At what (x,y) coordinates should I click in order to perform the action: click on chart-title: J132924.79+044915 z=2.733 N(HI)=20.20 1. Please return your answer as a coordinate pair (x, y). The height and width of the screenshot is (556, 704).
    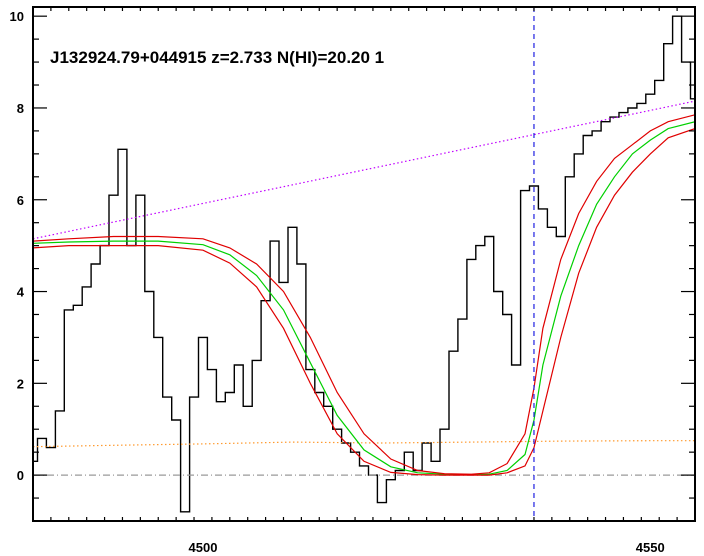
    Looking at the image, I should click on (217, 57).